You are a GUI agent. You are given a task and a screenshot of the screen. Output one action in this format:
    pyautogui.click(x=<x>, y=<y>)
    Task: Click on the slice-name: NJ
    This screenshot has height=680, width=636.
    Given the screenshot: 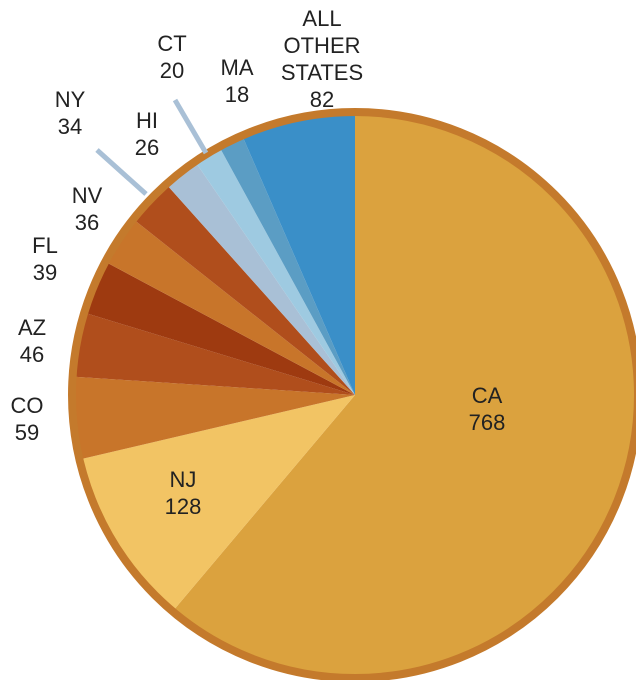 What is the action you would take?
    pyautogui.click(x=183, y=479)
    